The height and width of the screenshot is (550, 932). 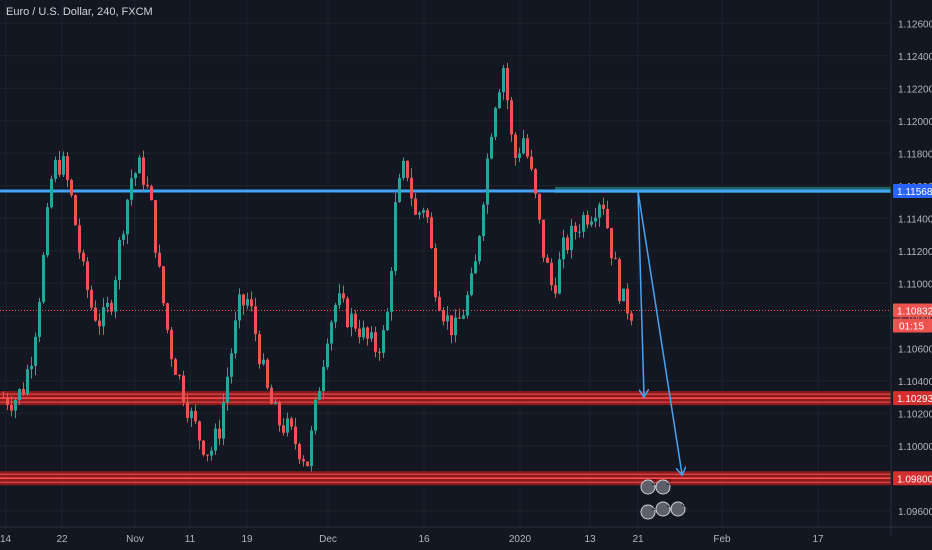 What do you see at coordinates (590, 539) in the screenshot?
I see `time-tick-label: 13` at bounding box center [590, 539].